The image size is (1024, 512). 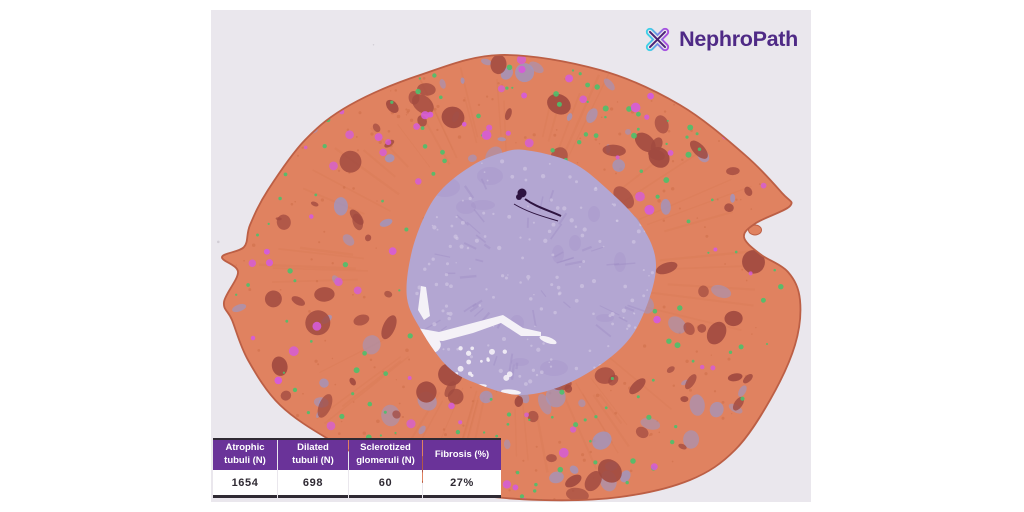 What do you see at coordinates (313, 484) in the screenshot?
I see `metric-value-dilated-tubuli: 698` at bounding box center [313, 484].